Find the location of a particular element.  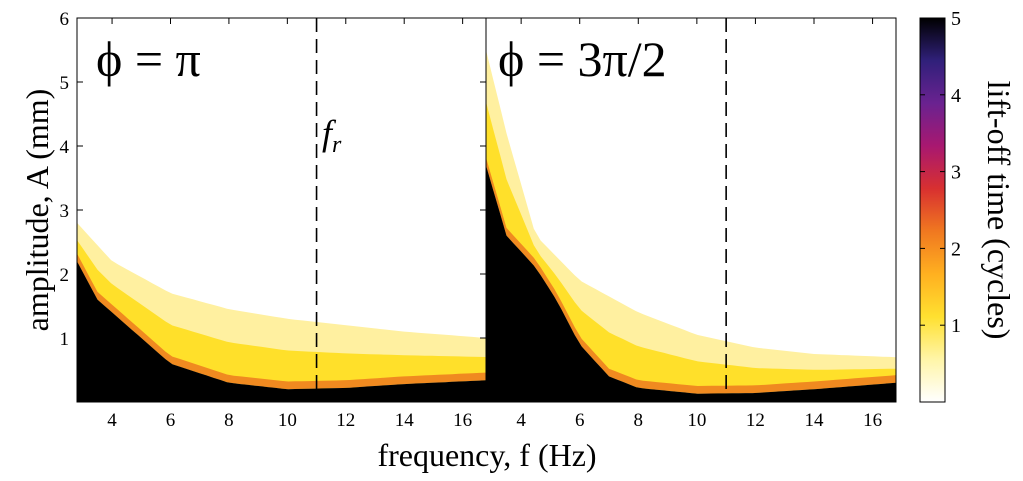

colorbar-ticks: 1 2 3 4 5 is located at coordinates (940, 172).